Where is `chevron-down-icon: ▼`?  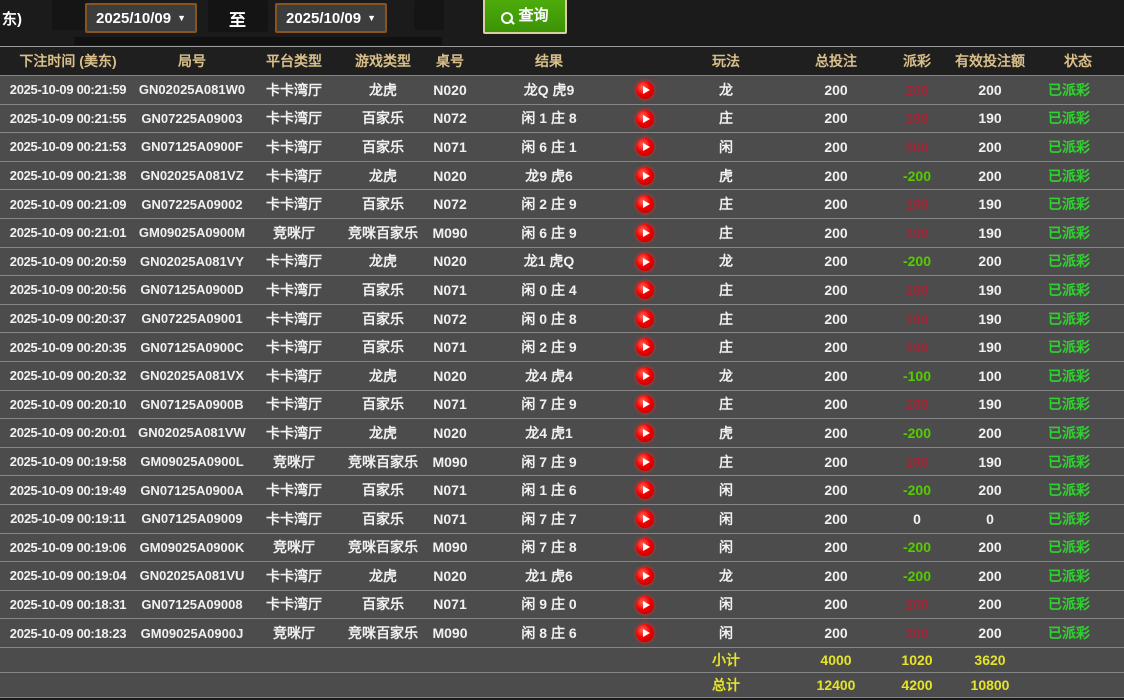 chevron-down-icon: ▼ is located at coordinates (371, 17).